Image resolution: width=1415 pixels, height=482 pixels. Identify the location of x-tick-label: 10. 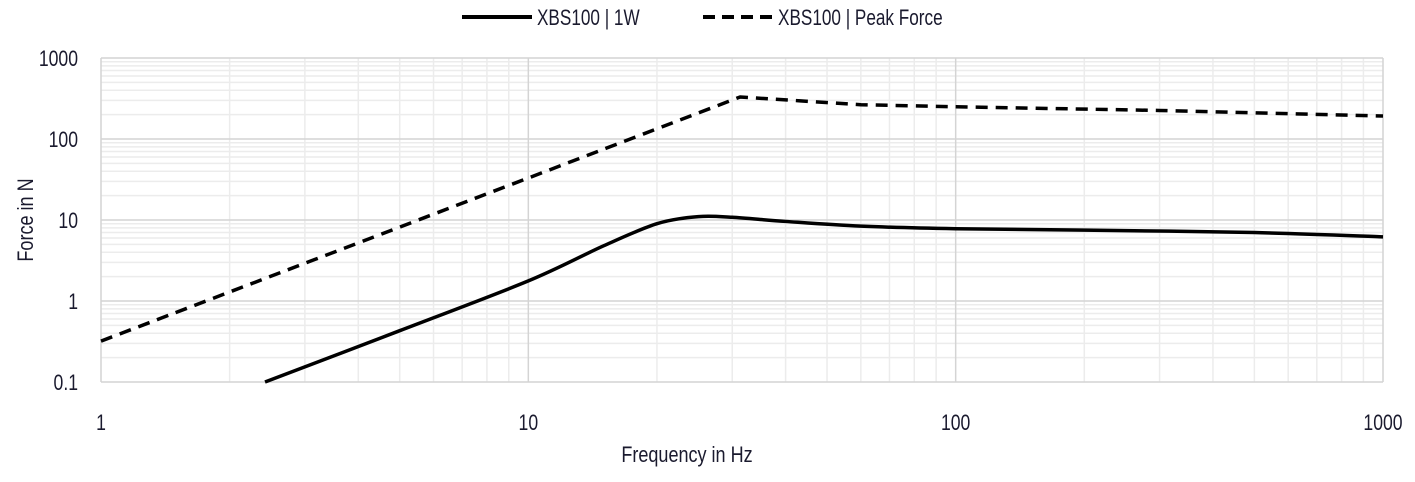
(529, 423).